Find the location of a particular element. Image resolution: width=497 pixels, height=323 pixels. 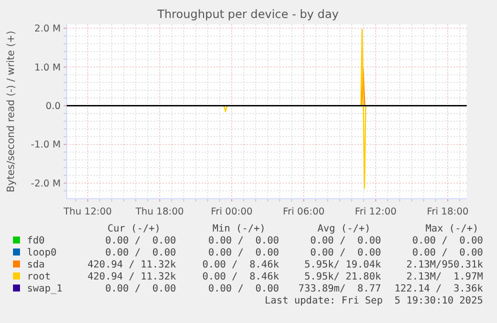

y-axis-title: Bytes/second read (-) / write (+) is located at coordinates (11, 111).